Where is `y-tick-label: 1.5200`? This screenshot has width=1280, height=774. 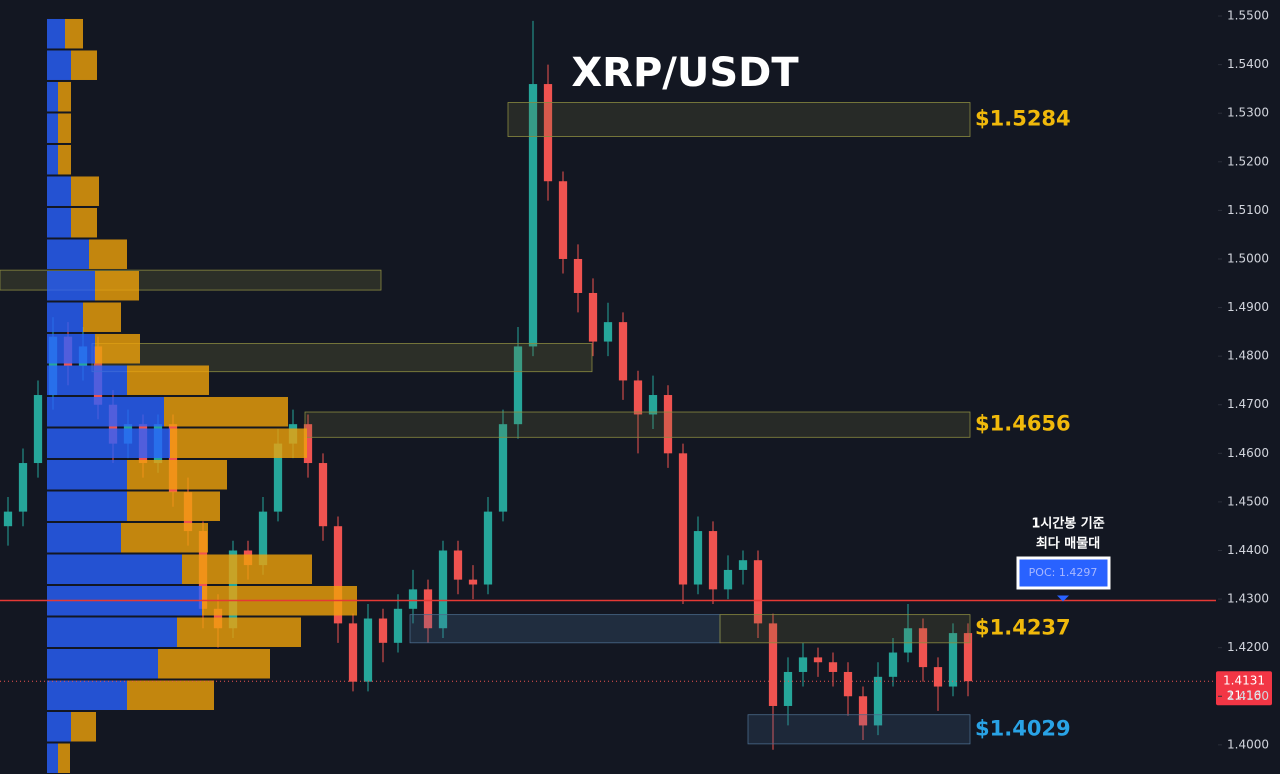
y-tick-label: 1.5200 is located at coordinates (1248, 161).